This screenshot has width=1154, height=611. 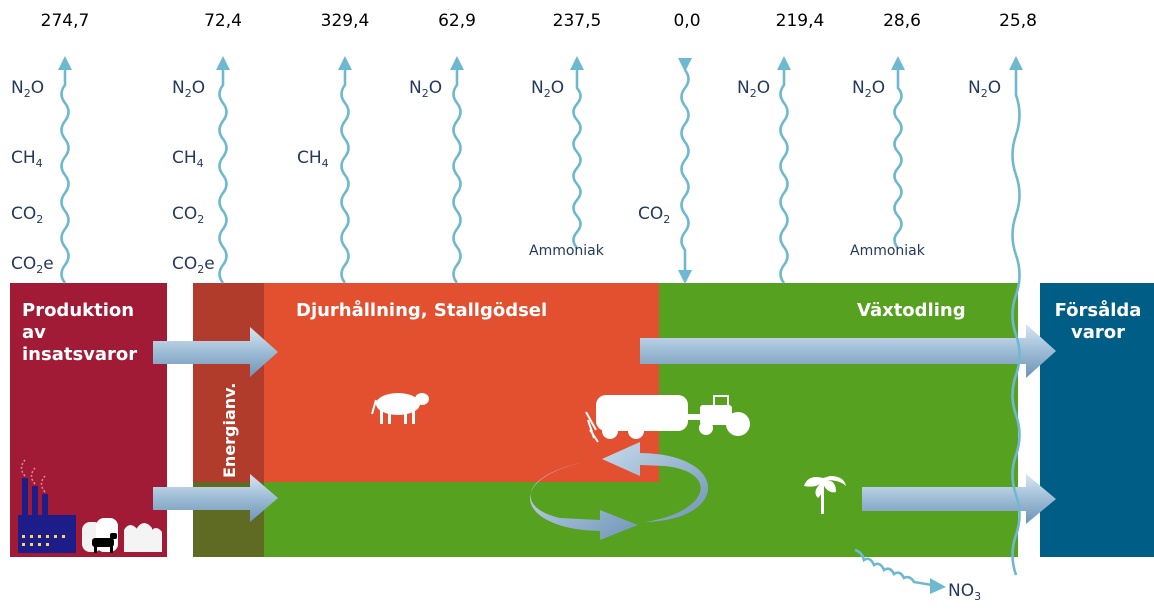 I want to click on value-label: 0,0, so click(x=687, y=21).